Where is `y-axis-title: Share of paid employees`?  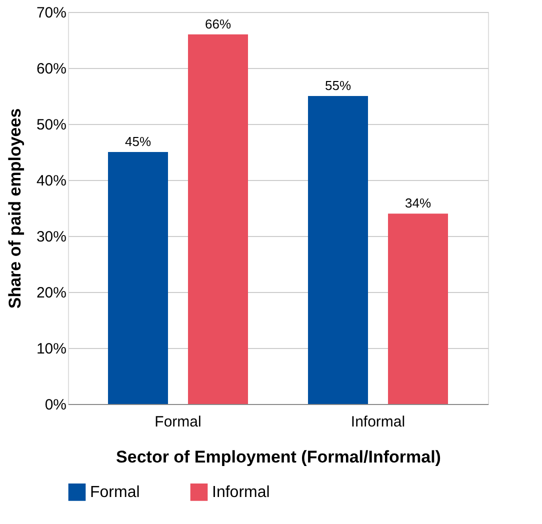 y-axis-title: Share of paid employees is located at coordinates (14, 208).